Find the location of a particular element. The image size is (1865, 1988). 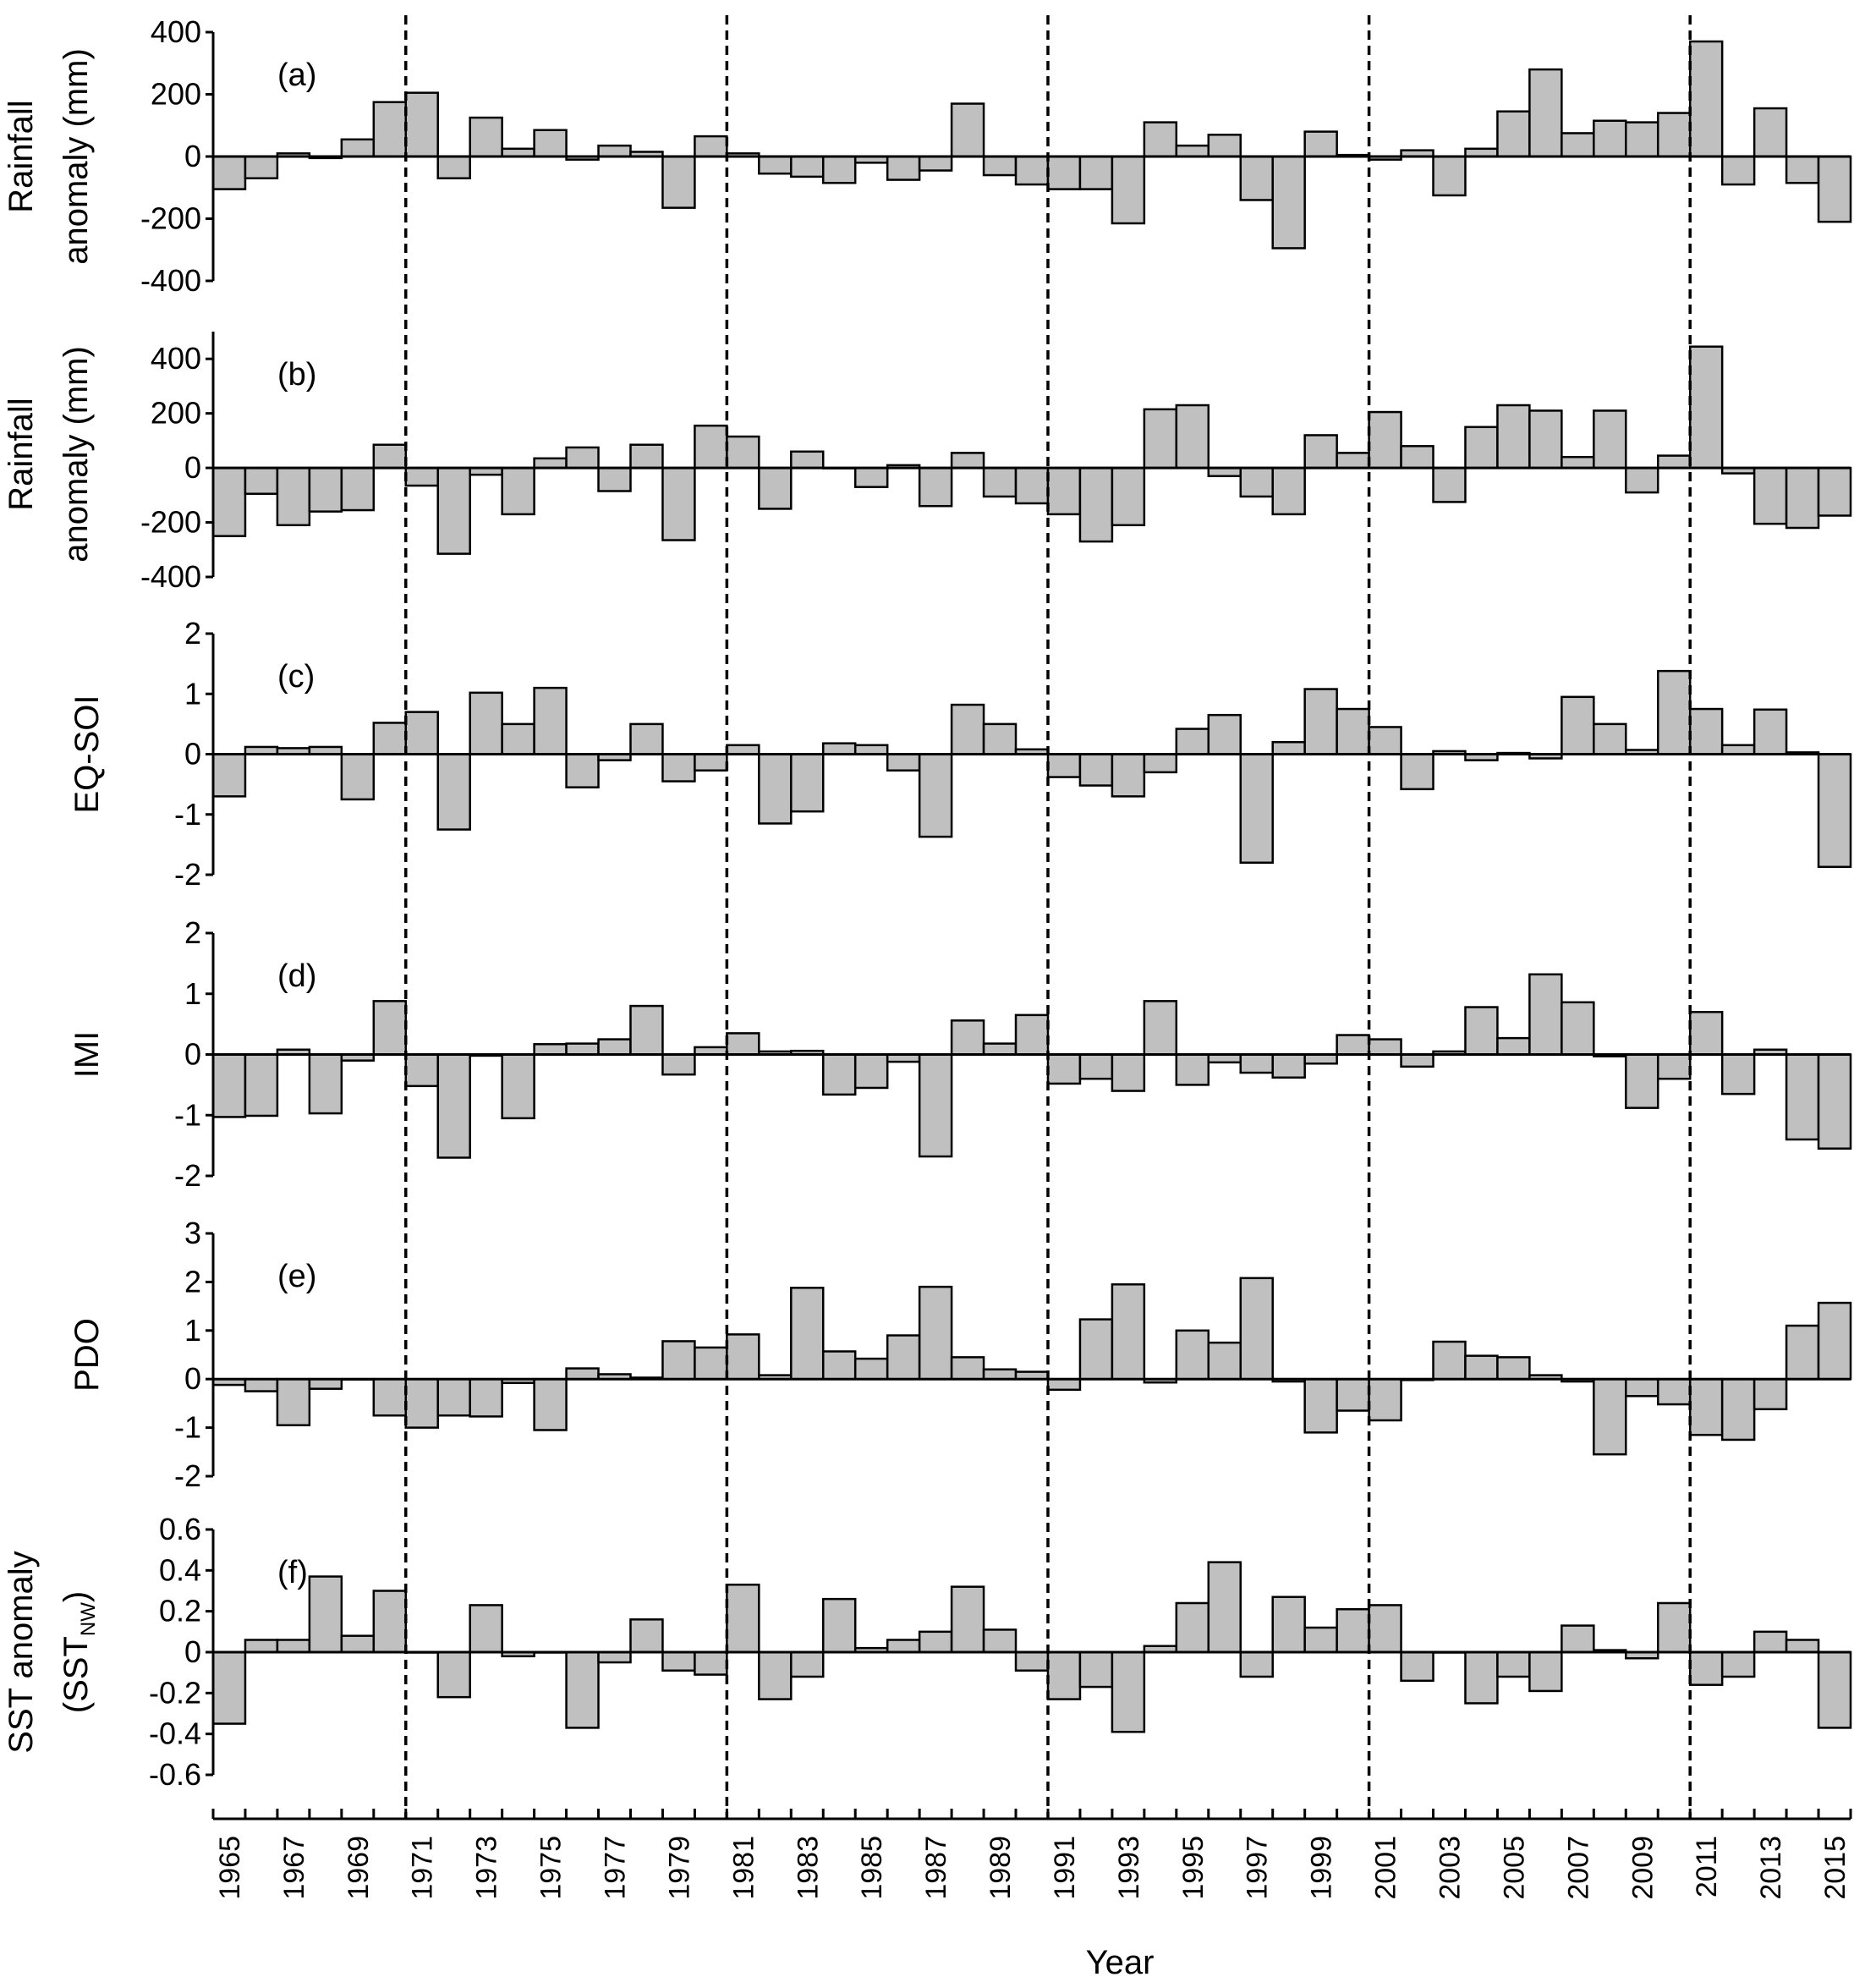

x-axis-title: Year is located at coordinates (1120, 1962).